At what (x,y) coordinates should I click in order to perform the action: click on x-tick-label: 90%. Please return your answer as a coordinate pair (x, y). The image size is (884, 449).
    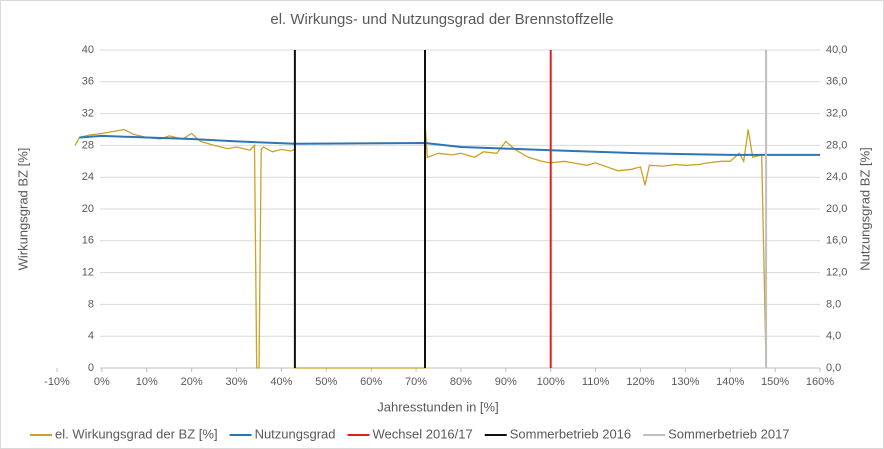
    Looking at the image, I should click on (506, 382).